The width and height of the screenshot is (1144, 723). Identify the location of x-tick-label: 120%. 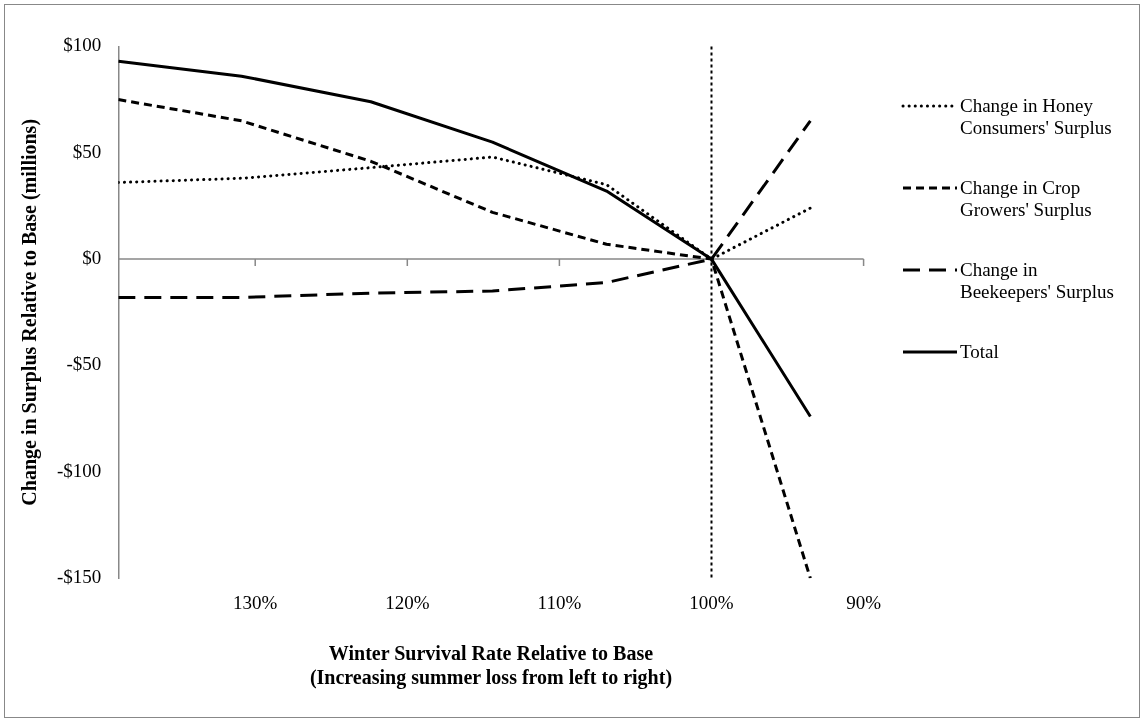
(407, 602).